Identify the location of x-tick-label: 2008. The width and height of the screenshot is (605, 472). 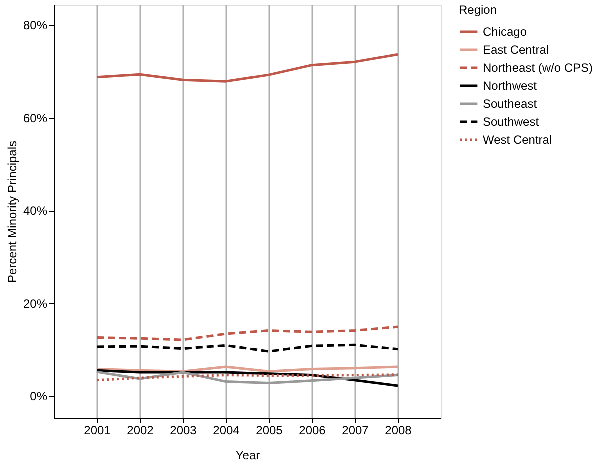
(398, 431).